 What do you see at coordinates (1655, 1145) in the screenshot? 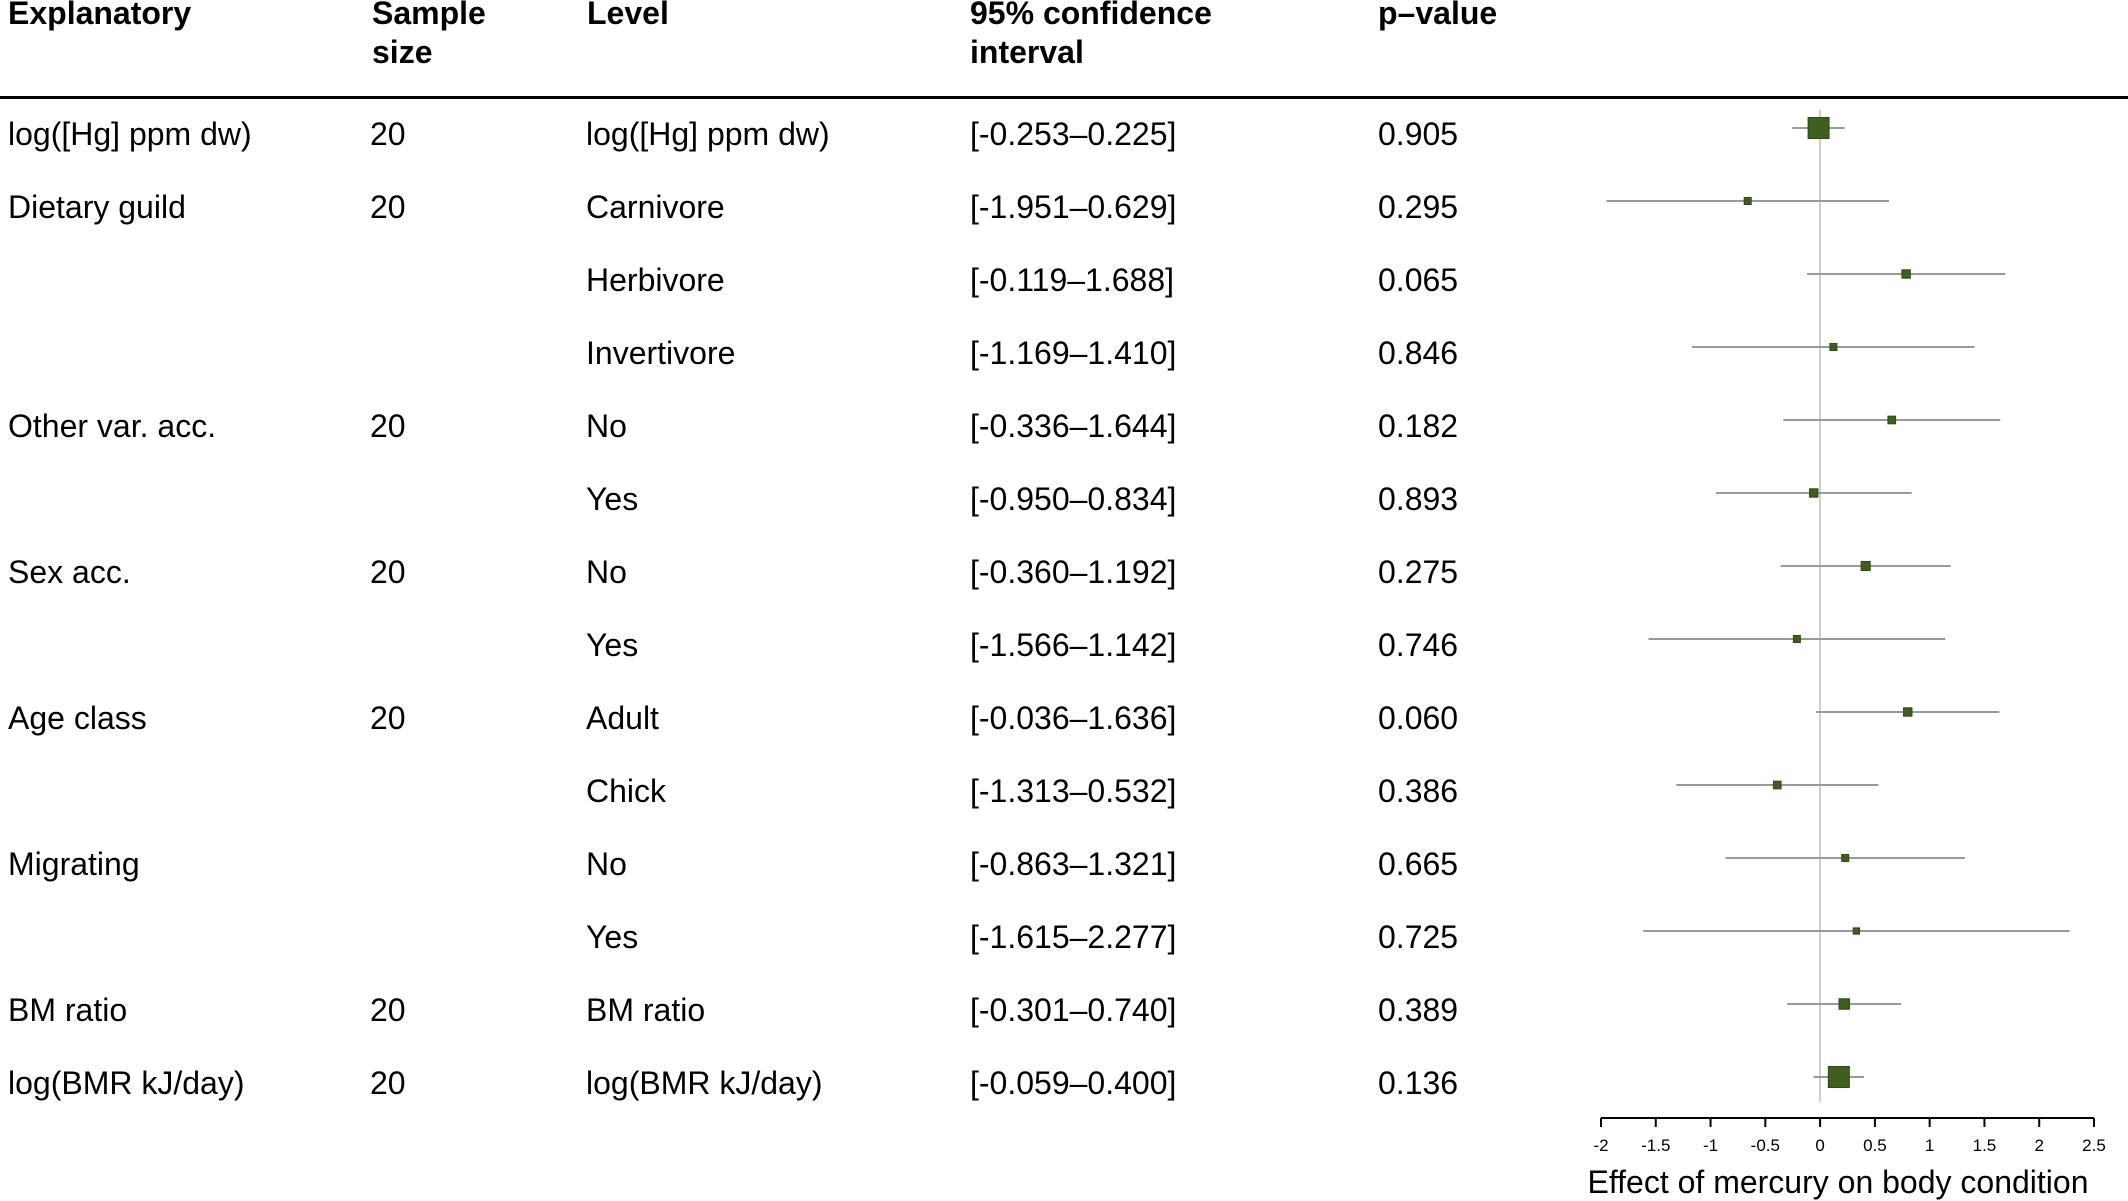
I see `x-tick-label: -1.5` at bounding box center [1655, 1145].